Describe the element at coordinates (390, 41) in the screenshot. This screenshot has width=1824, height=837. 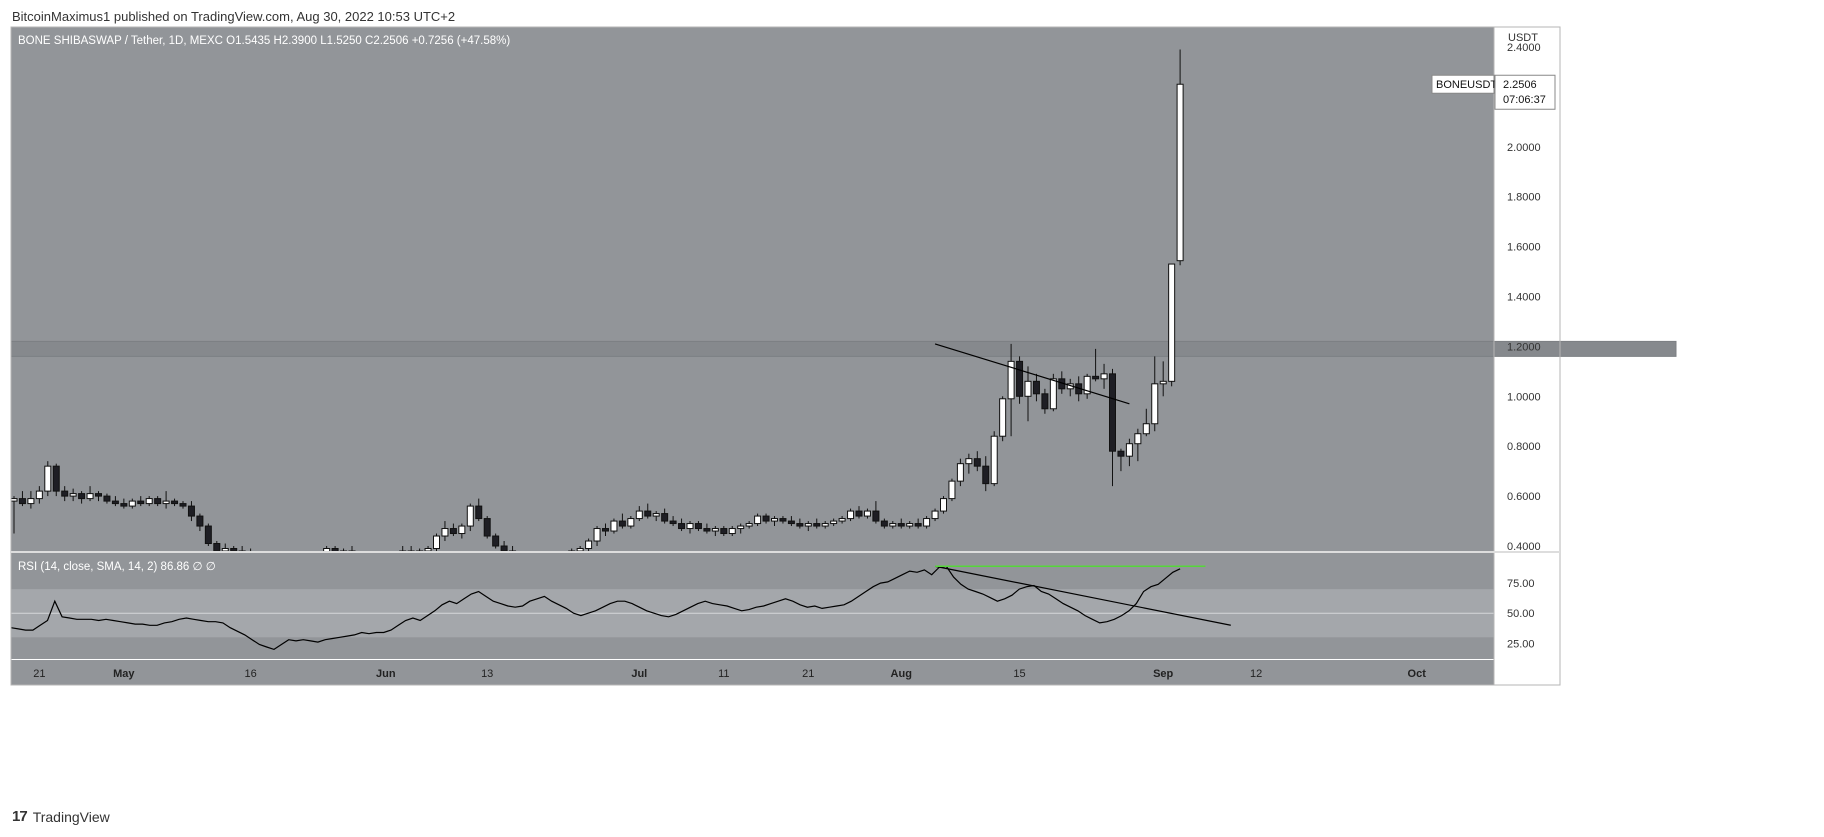
I see `close-value: 2.2506` at that location.